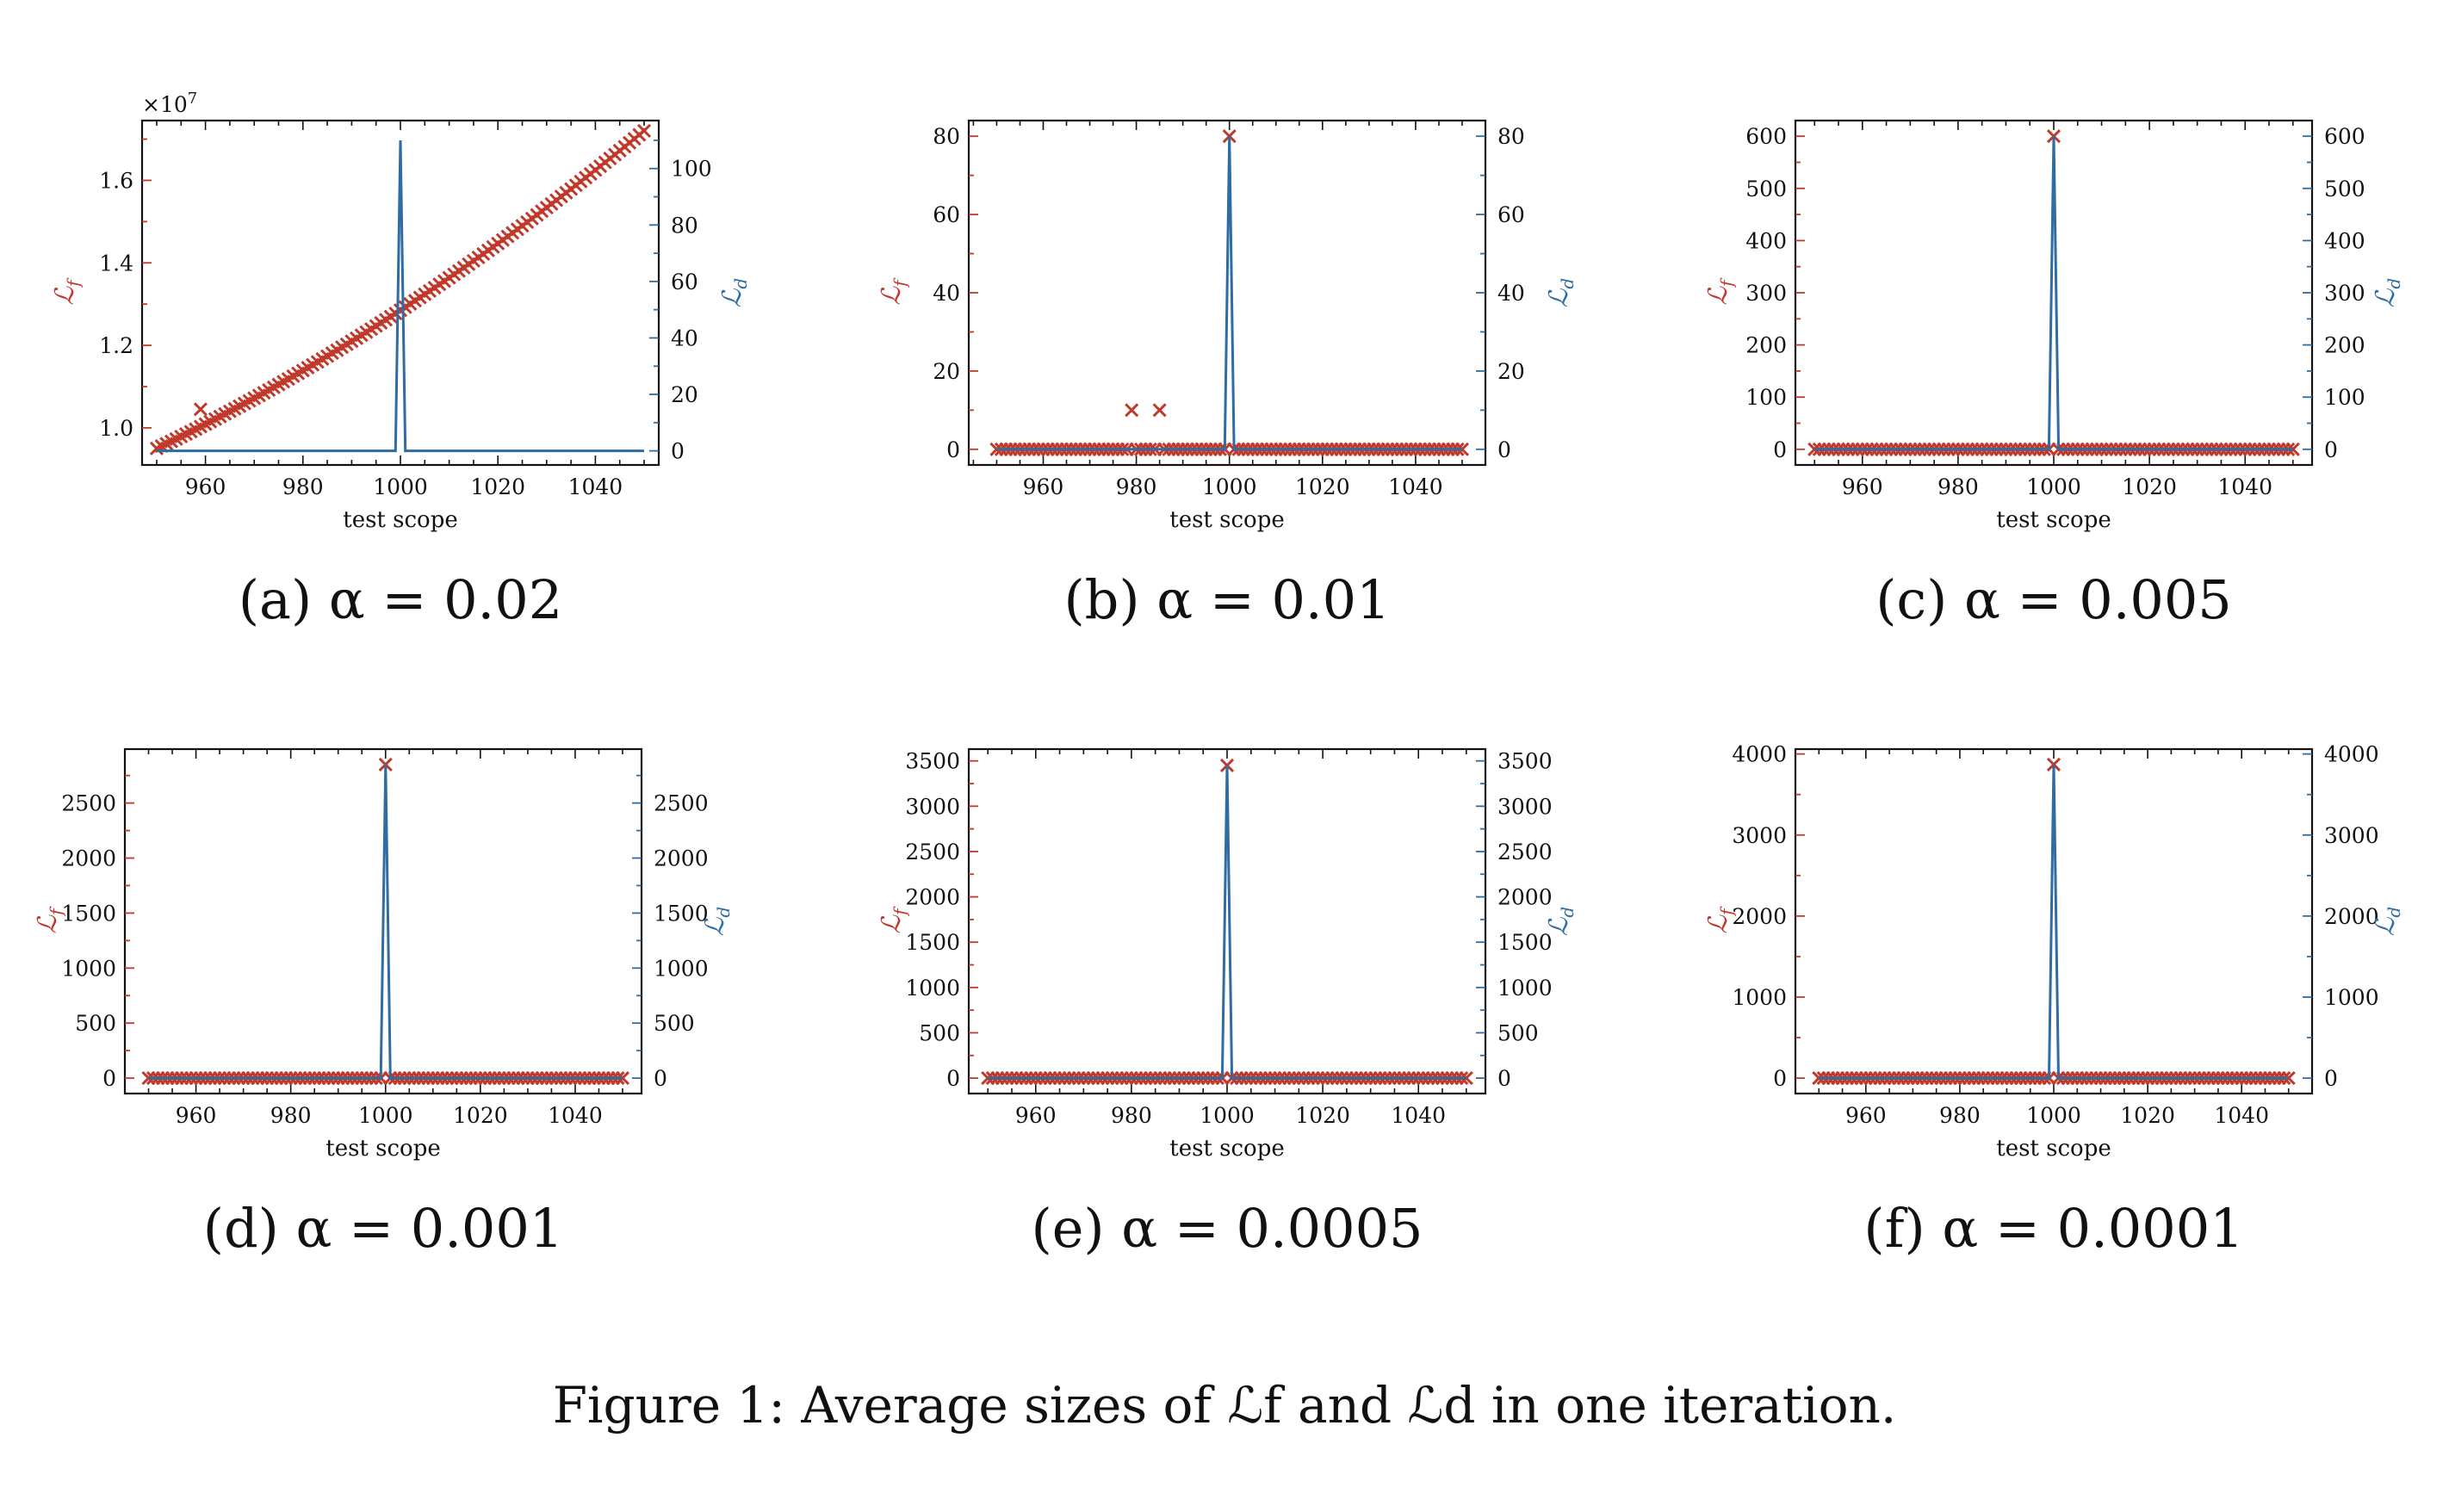  Describe the element at coordinates (2352, 835) in the screenshot. I see `right-tick-label: 3000` at that location.